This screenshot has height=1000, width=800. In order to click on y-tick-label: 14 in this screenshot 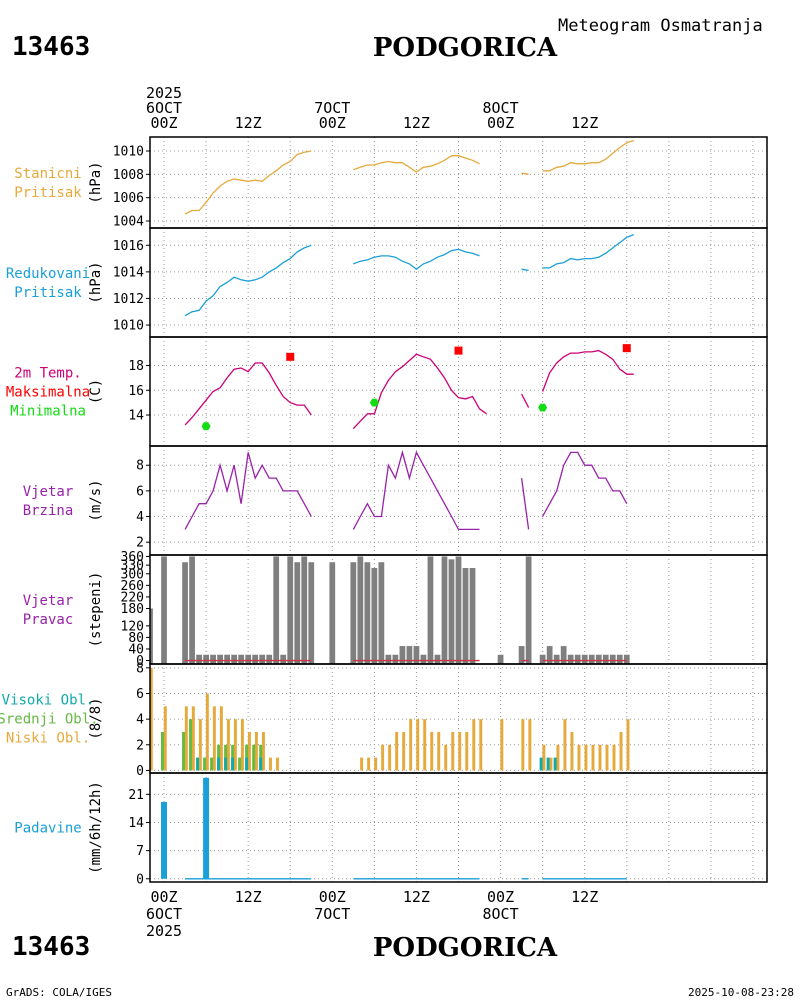, I will do `click(136, 416)`.